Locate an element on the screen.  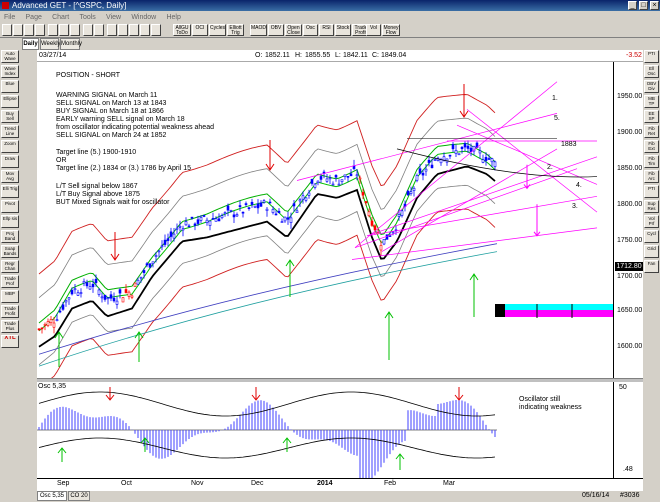
left-tool-9: Elli Trig is located at coordinates (10, 191).